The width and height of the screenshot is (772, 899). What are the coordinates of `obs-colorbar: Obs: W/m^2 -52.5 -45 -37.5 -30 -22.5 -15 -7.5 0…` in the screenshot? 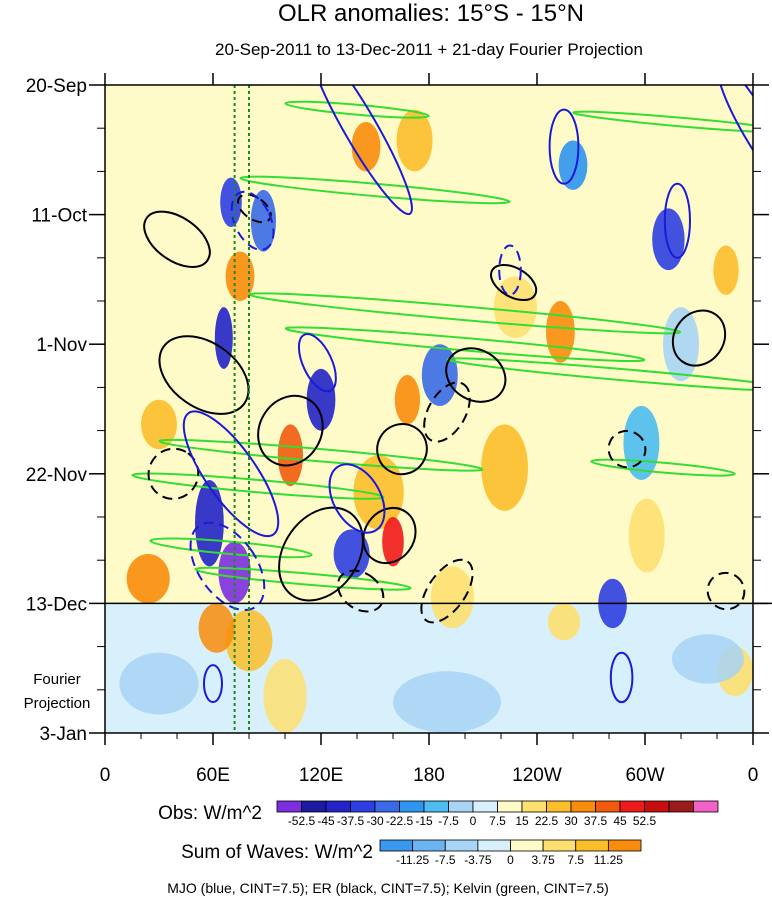 It's located at (438, 814).